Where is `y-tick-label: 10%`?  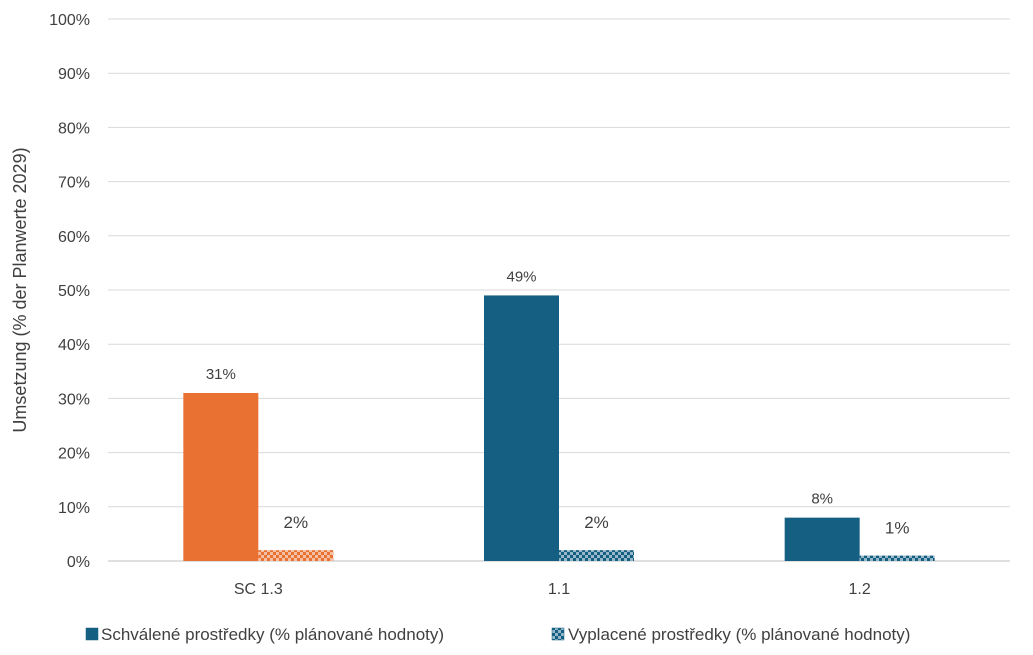 y-tick-label: 10% is located at coordinates (74, 508).